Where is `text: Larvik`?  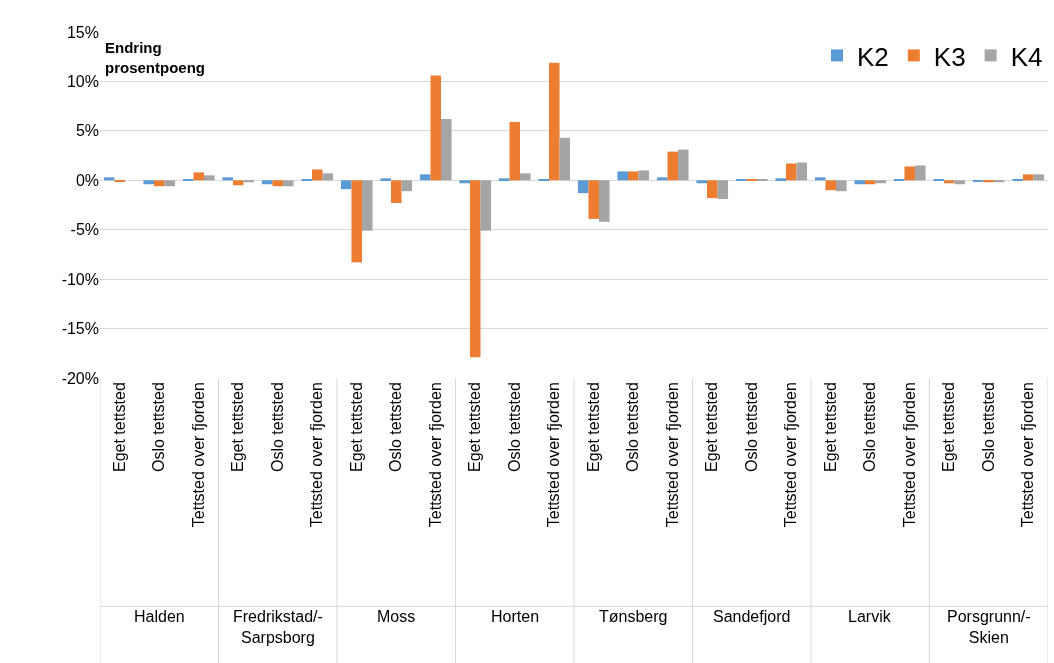
text: Larvik is located at coordinates (870, 616).